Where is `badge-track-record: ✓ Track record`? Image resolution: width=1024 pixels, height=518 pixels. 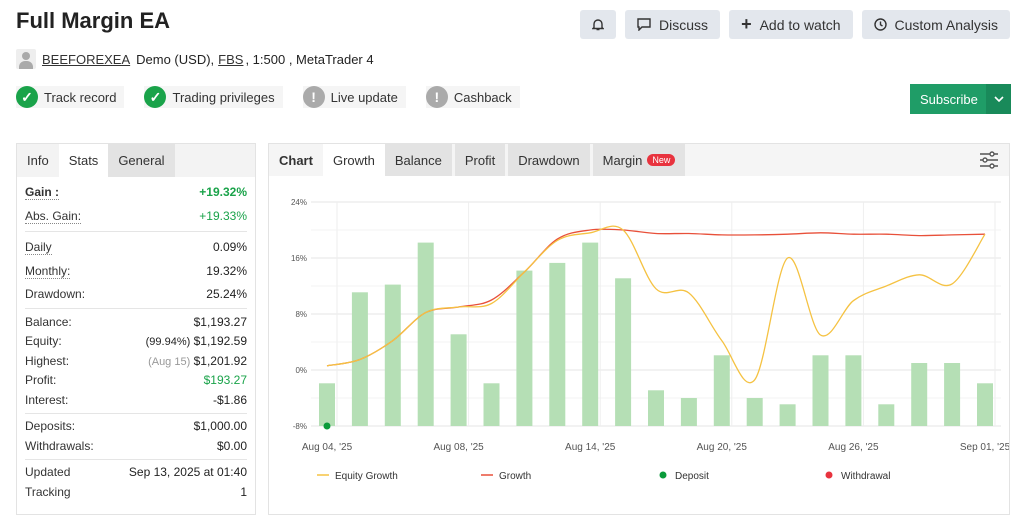 badge-track-record: ✓ Track record is located at coordinates (70, 97).